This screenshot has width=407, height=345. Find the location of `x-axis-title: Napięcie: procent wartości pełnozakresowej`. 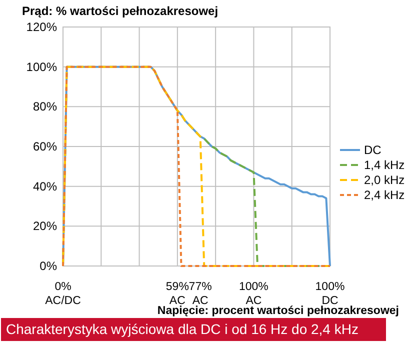

x-axis-title: Napięcie: procent wartości pełnozakresowej is located at coordinates (278, 311).